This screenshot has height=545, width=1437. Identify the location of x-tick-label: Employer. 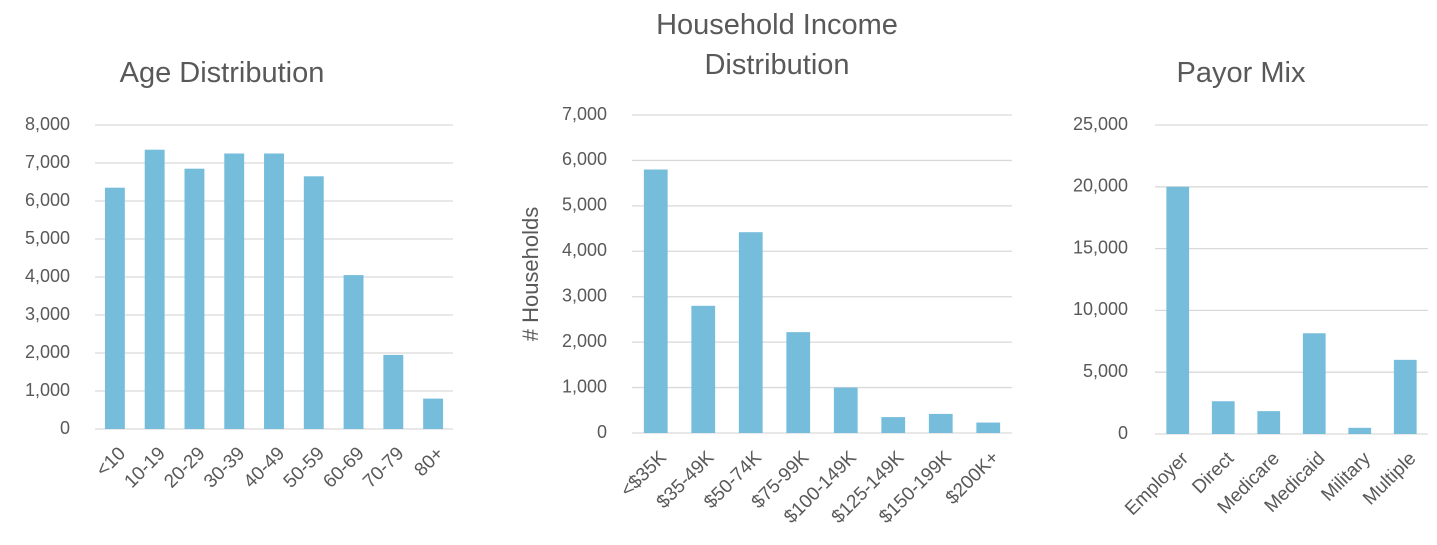
(1157, 484).